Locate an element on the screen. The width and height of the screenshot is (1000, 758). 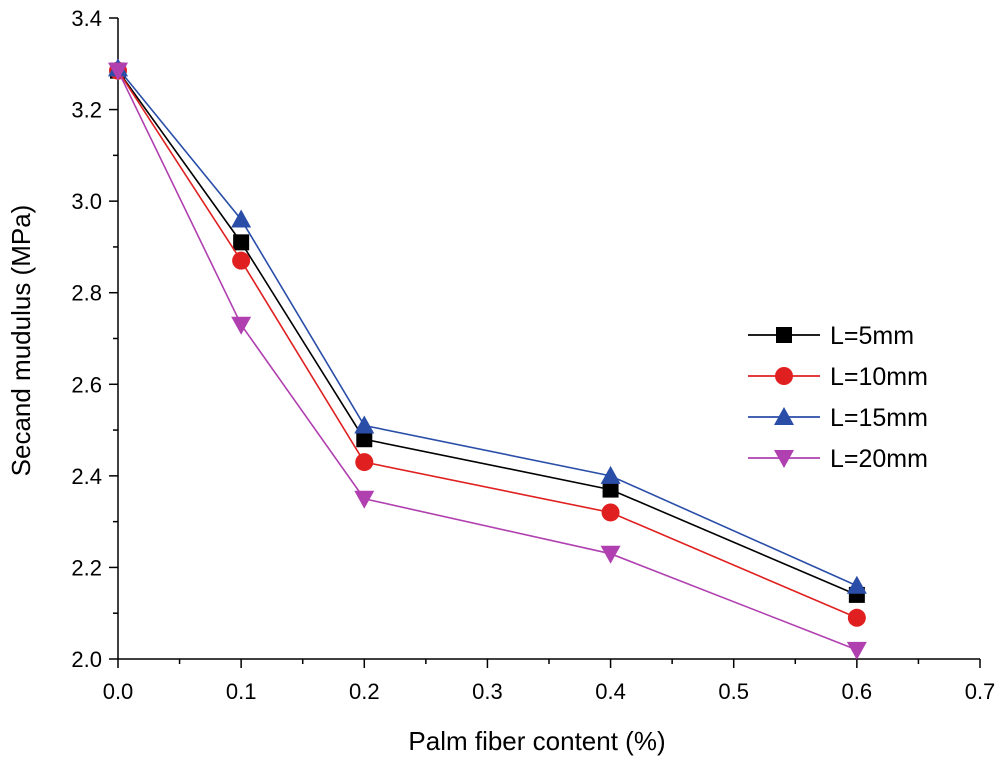
legend-label: L=10mm is located at coordinates (879, 377).